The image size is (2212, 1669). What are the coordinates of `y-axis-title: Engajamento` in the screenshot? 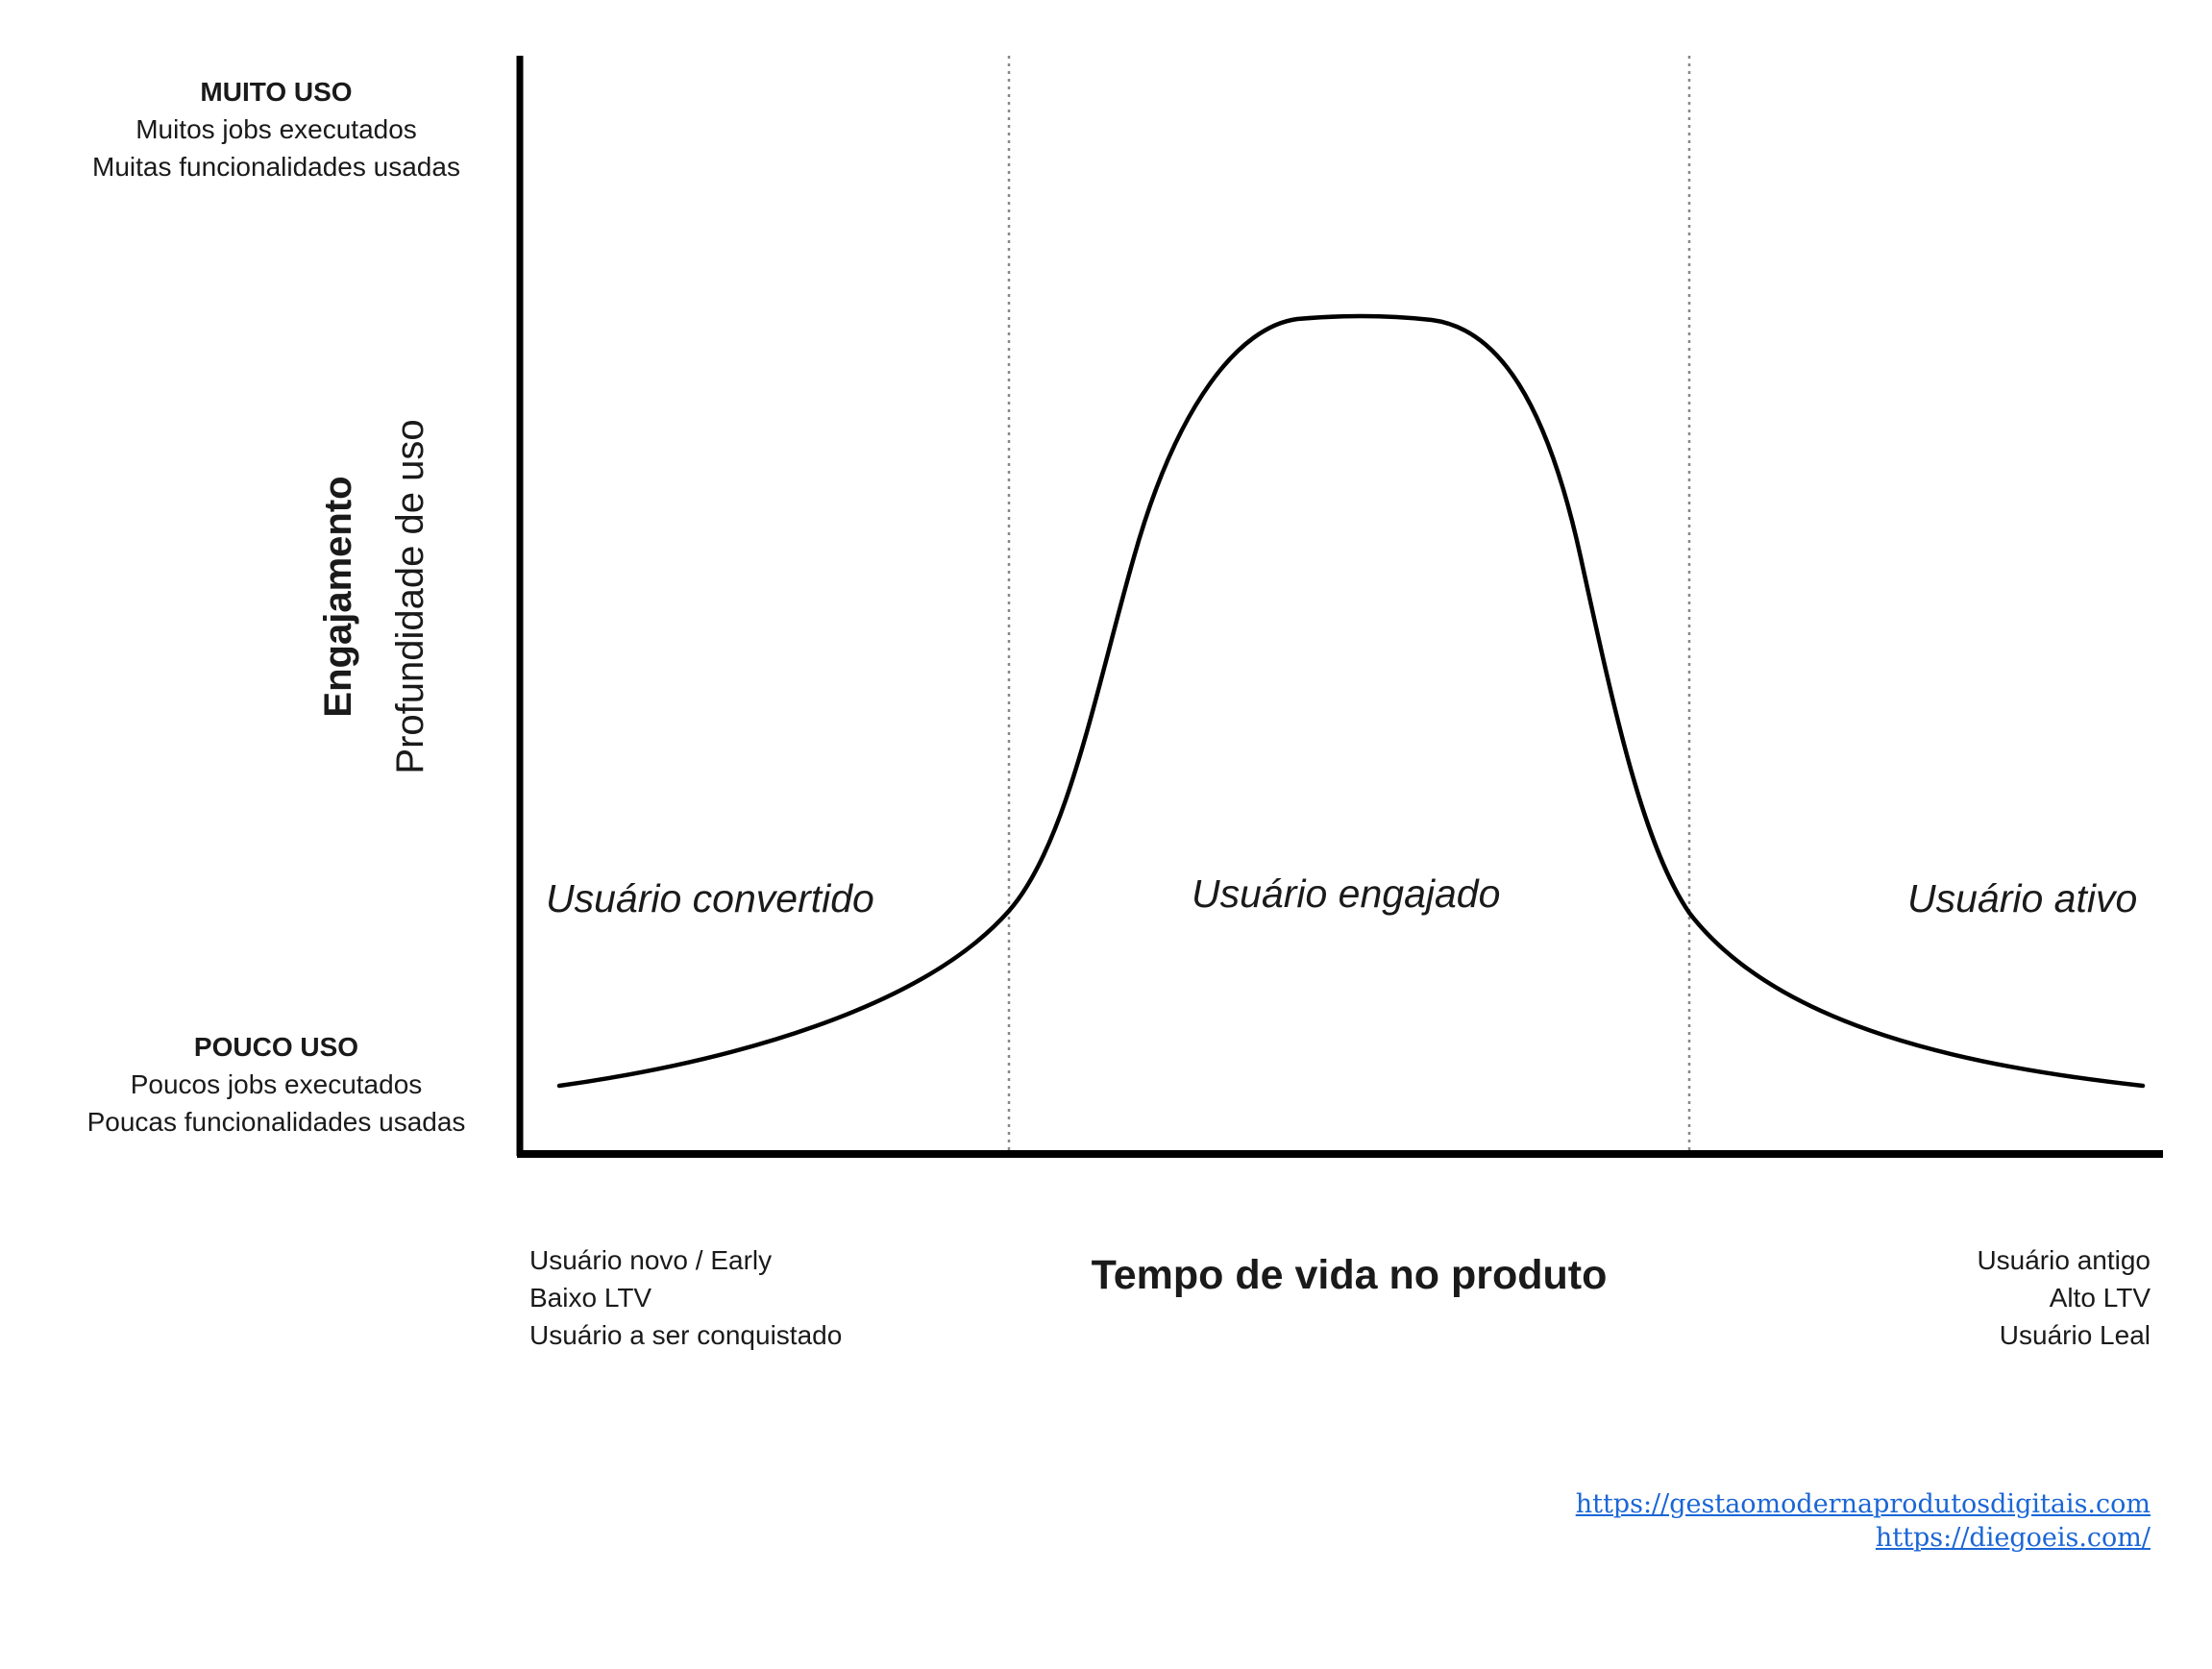 It's located at (338, 597).